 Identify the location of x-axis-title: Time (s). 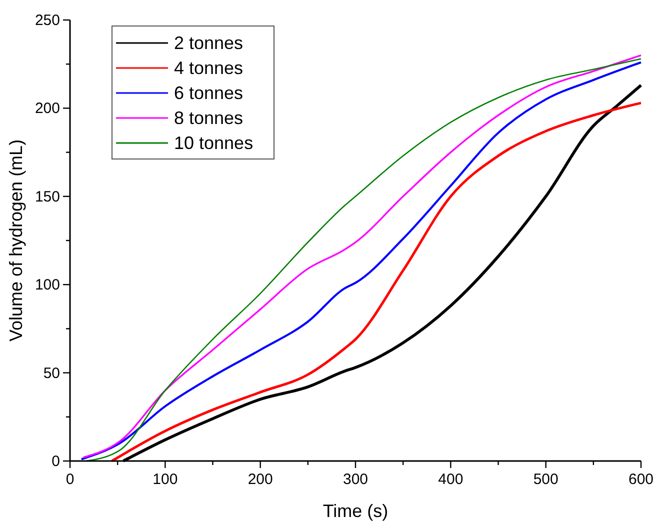
(355, 511).